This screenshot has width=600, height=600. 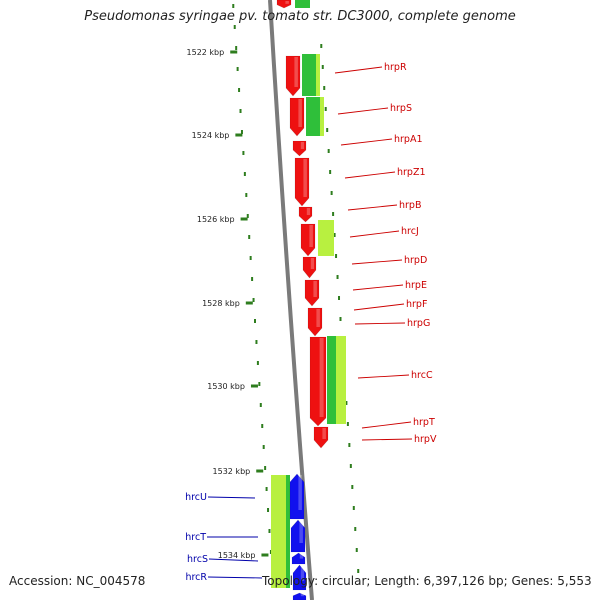 I want to click on gene-label-hrcU: hrcU, so click(x=196, y=497).